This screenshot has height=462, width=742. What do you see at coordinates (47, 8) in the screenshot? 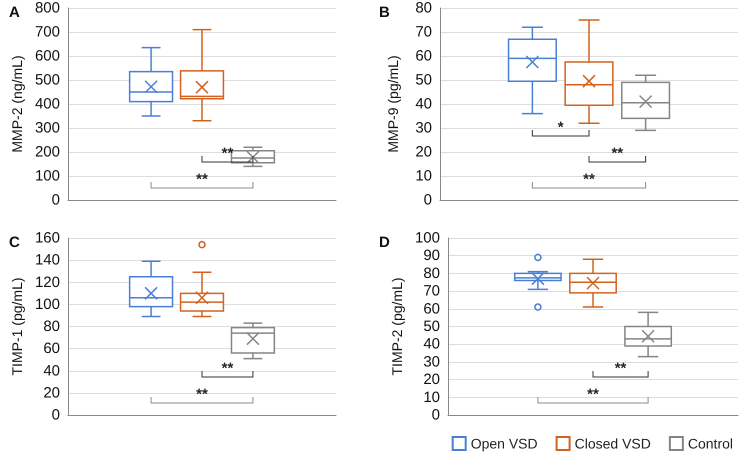
I see `y-tick-label: 800` at bounding box center [47, 8].